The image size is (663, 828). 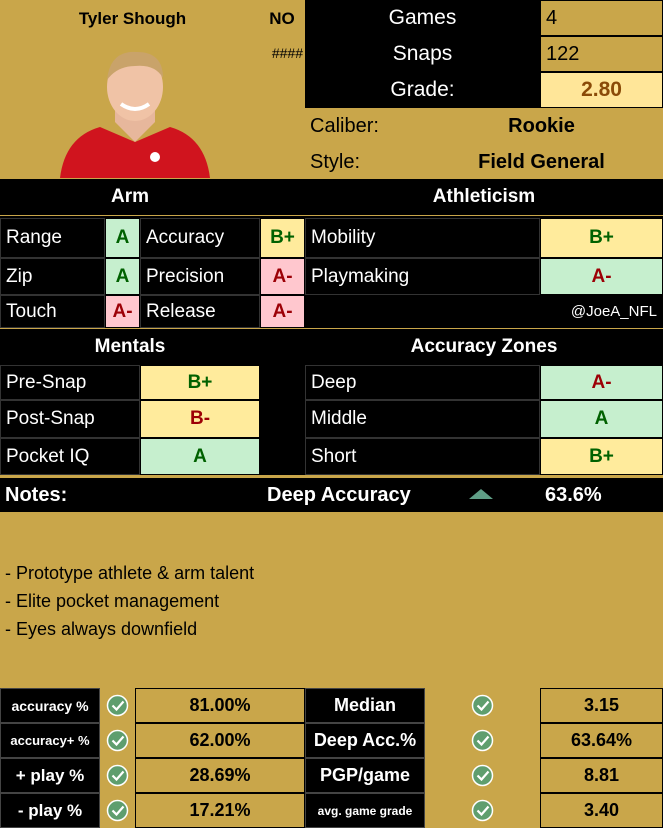 I want to click on skill-label: Zip, so click(x=52, y=276).